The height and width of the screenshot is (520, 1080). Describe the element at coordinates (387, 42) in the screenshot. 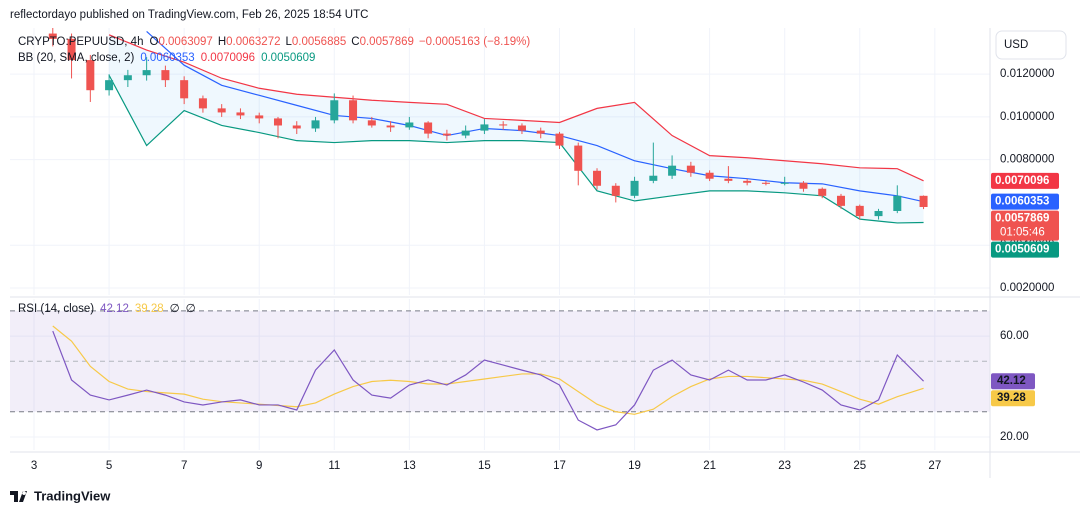

I see `ohlc-value: 0.0057869` at that location.